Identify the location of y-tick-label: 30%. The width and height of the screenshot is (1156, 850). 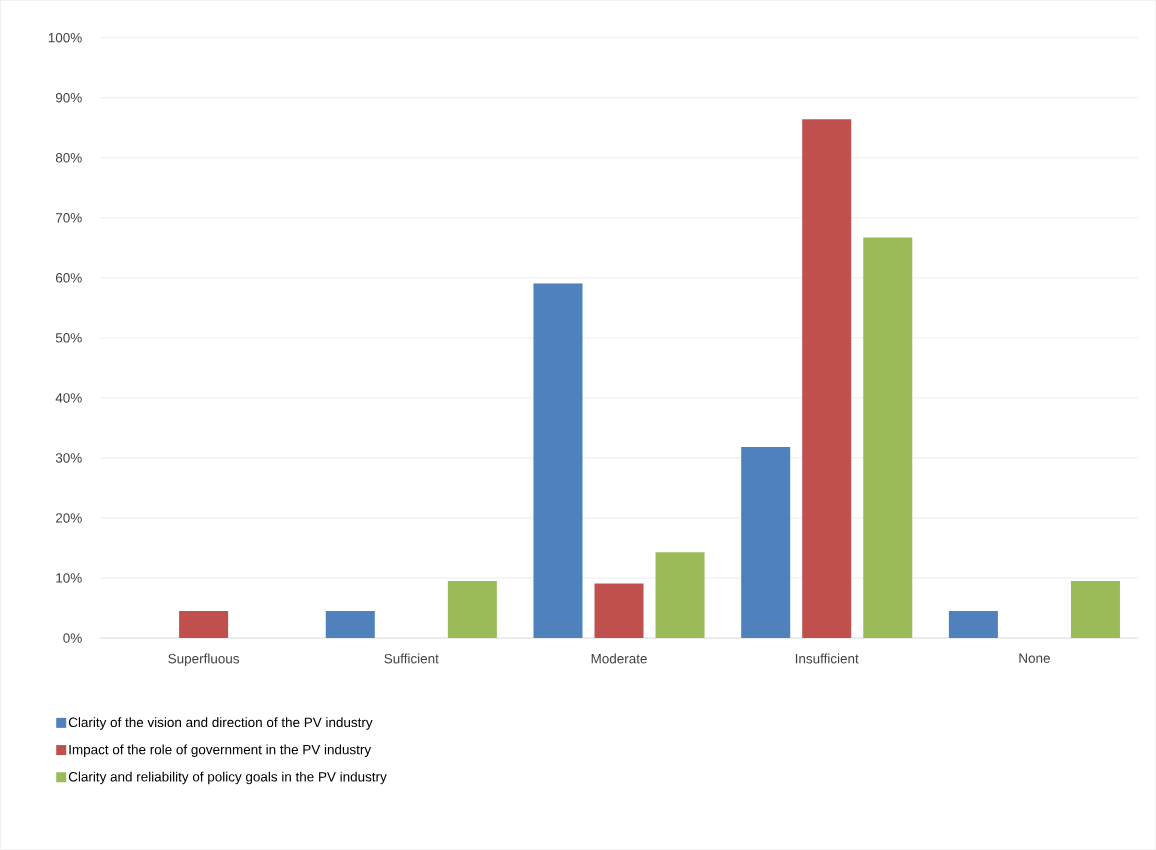
(68, 458).